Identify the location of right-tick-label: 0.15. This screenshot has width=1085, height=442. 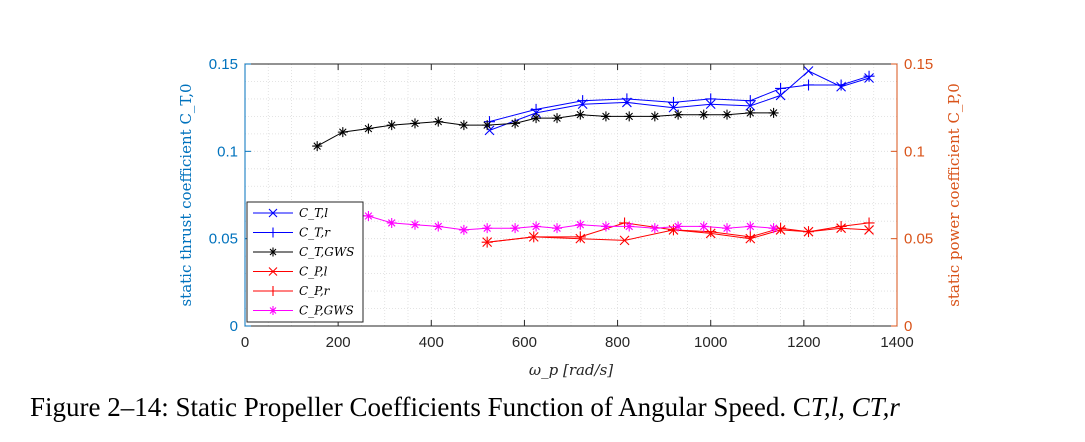
(918, 64).